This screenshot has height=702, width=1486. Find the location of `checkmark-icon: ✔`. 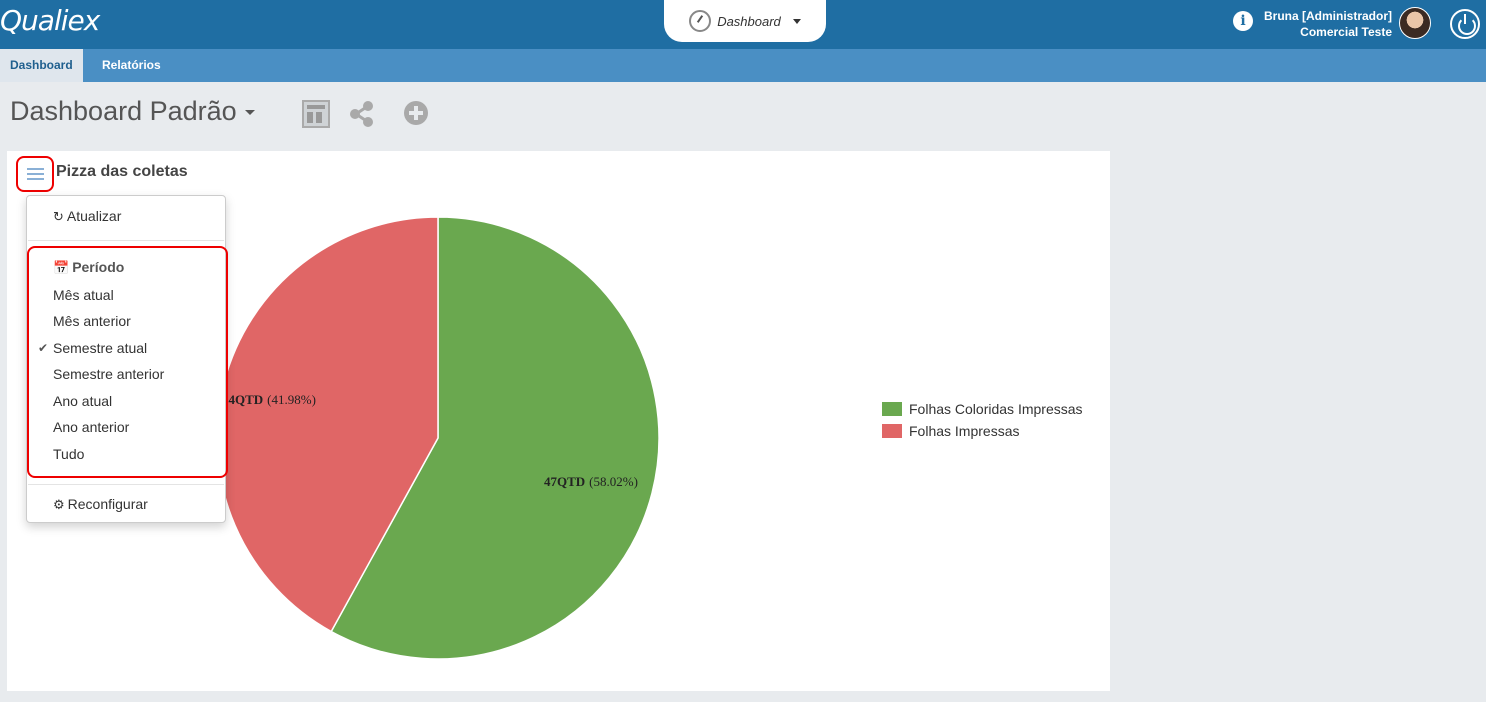

checkmark-icon: ✔ is located at coordinates (43, 348).